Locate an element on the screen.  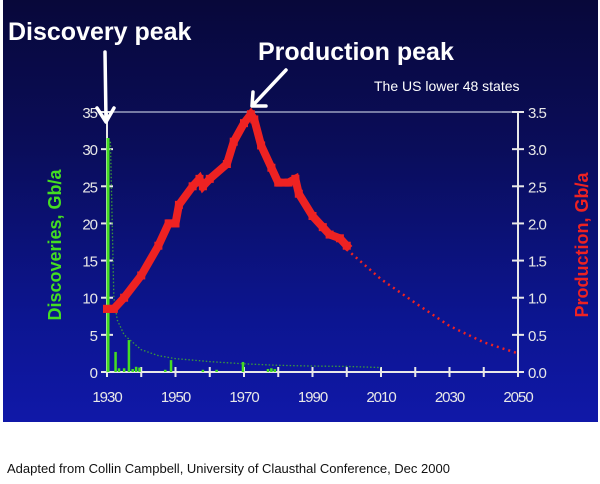
left-y-tick-label: 15 is located at coordinates (89, 262).